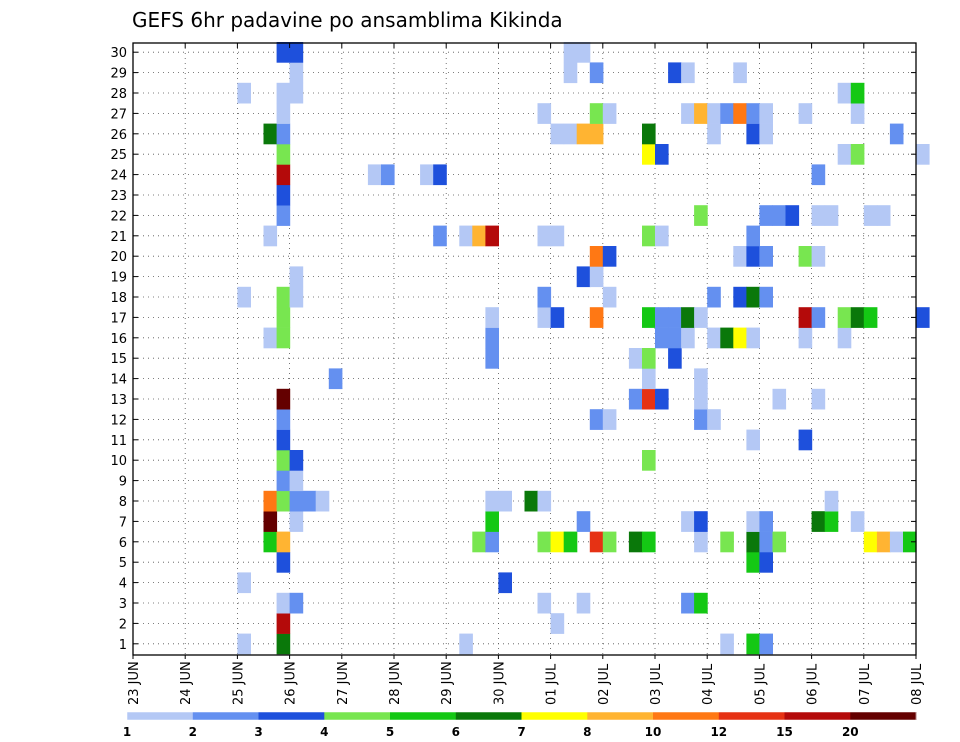 Image resolution: width=960 pixels, height=742 pixels. Describe the element at coordinates (123, 543) in the screenshot. I see `y-tick-label: 6` at that location.